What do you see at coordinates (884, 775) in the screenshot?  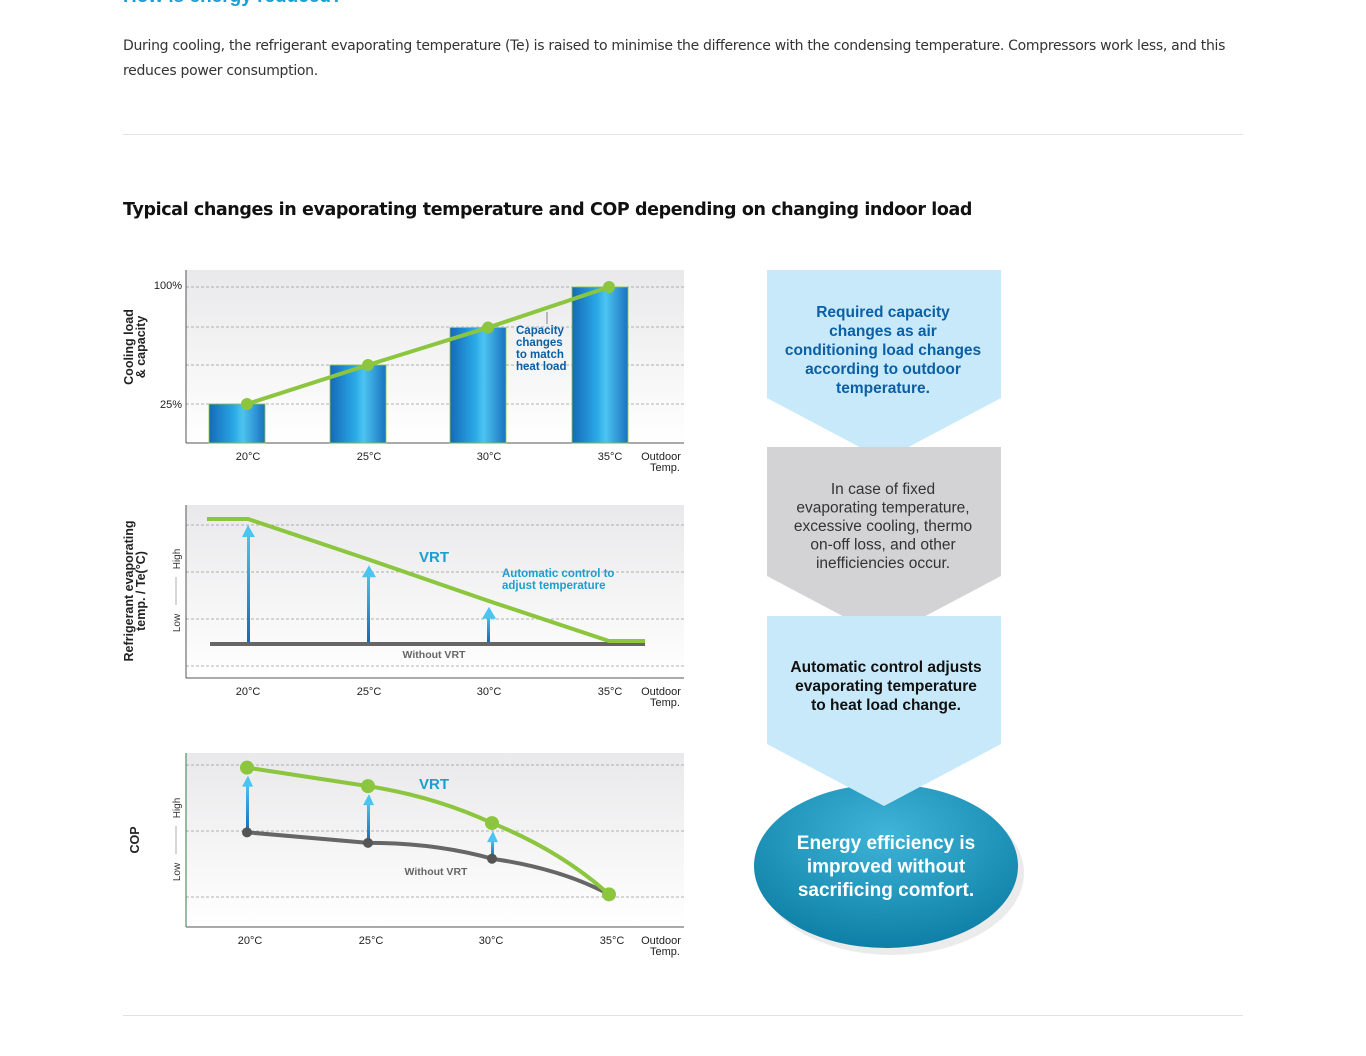 I see `flow-arrow-tip` at bounding box center [884, 775].